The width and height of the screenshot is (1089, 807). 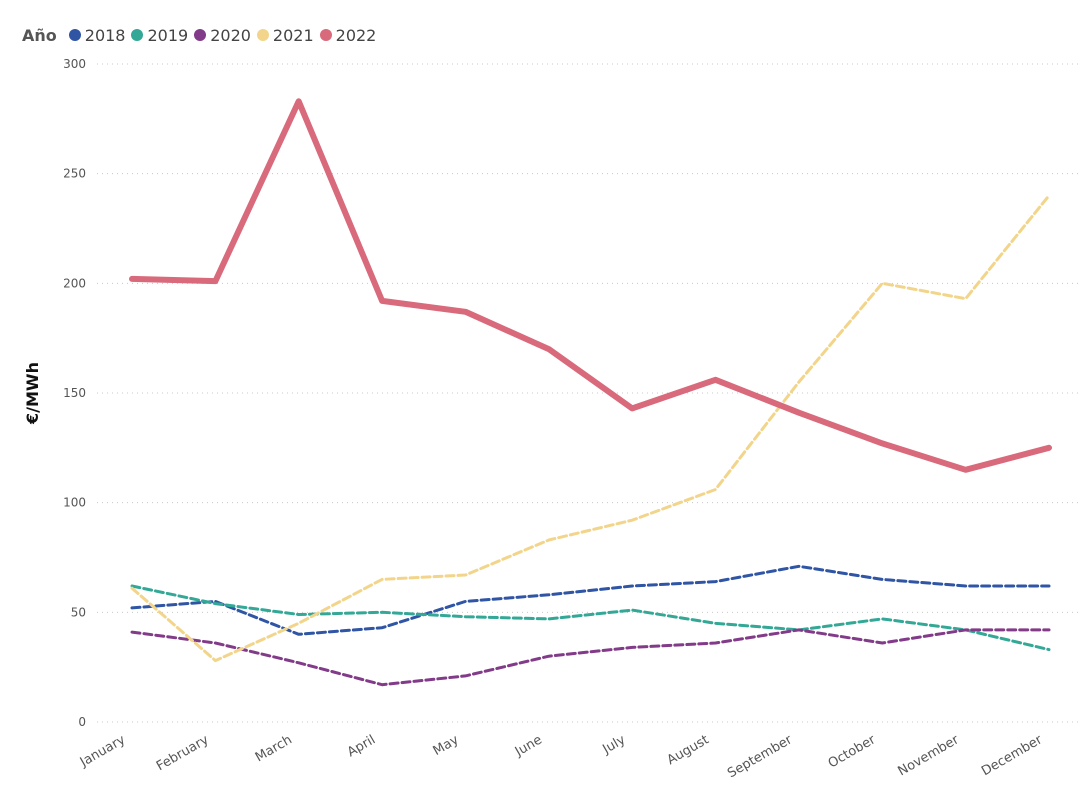 I want to click on legend-item-2020: 2020, so click(x=222, y=35).